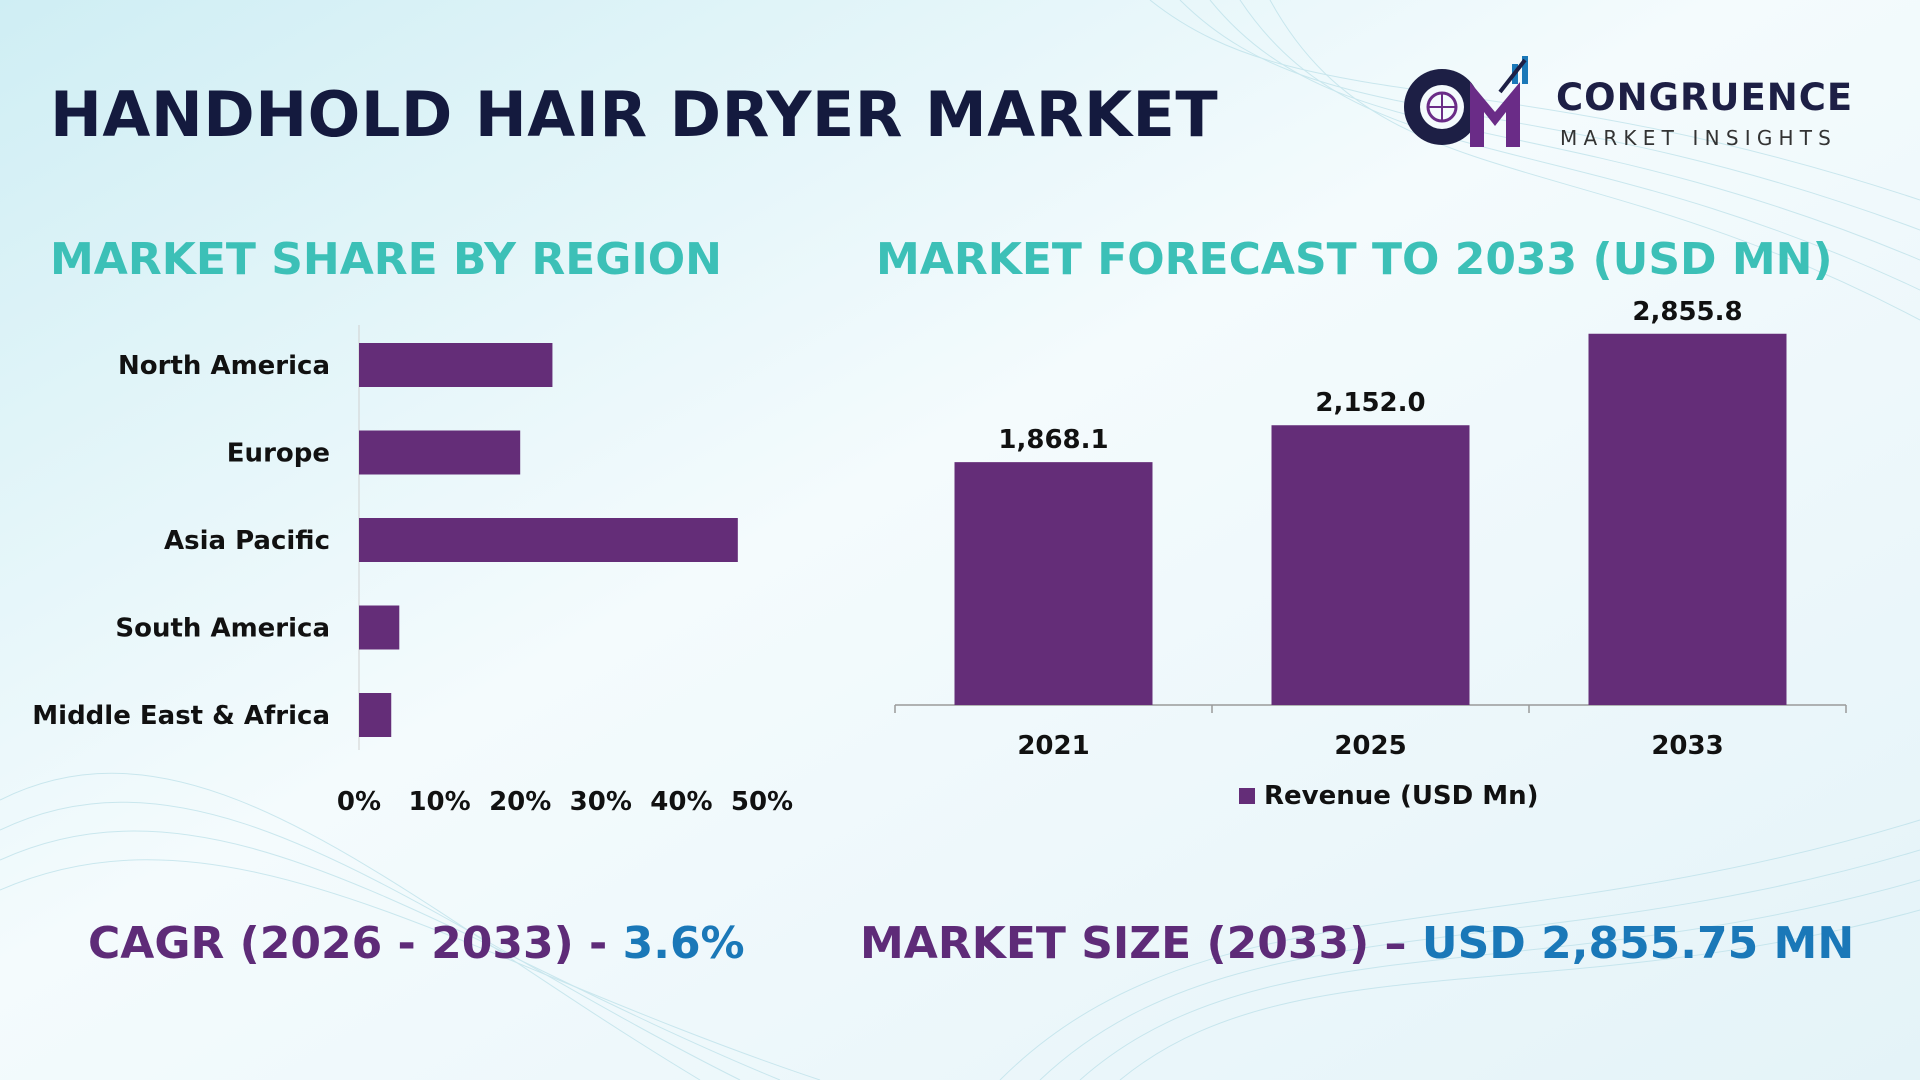  Describe the element at coordinates (1466, 101) in the screenshot. I see `congruence-logo-icon` at that location.